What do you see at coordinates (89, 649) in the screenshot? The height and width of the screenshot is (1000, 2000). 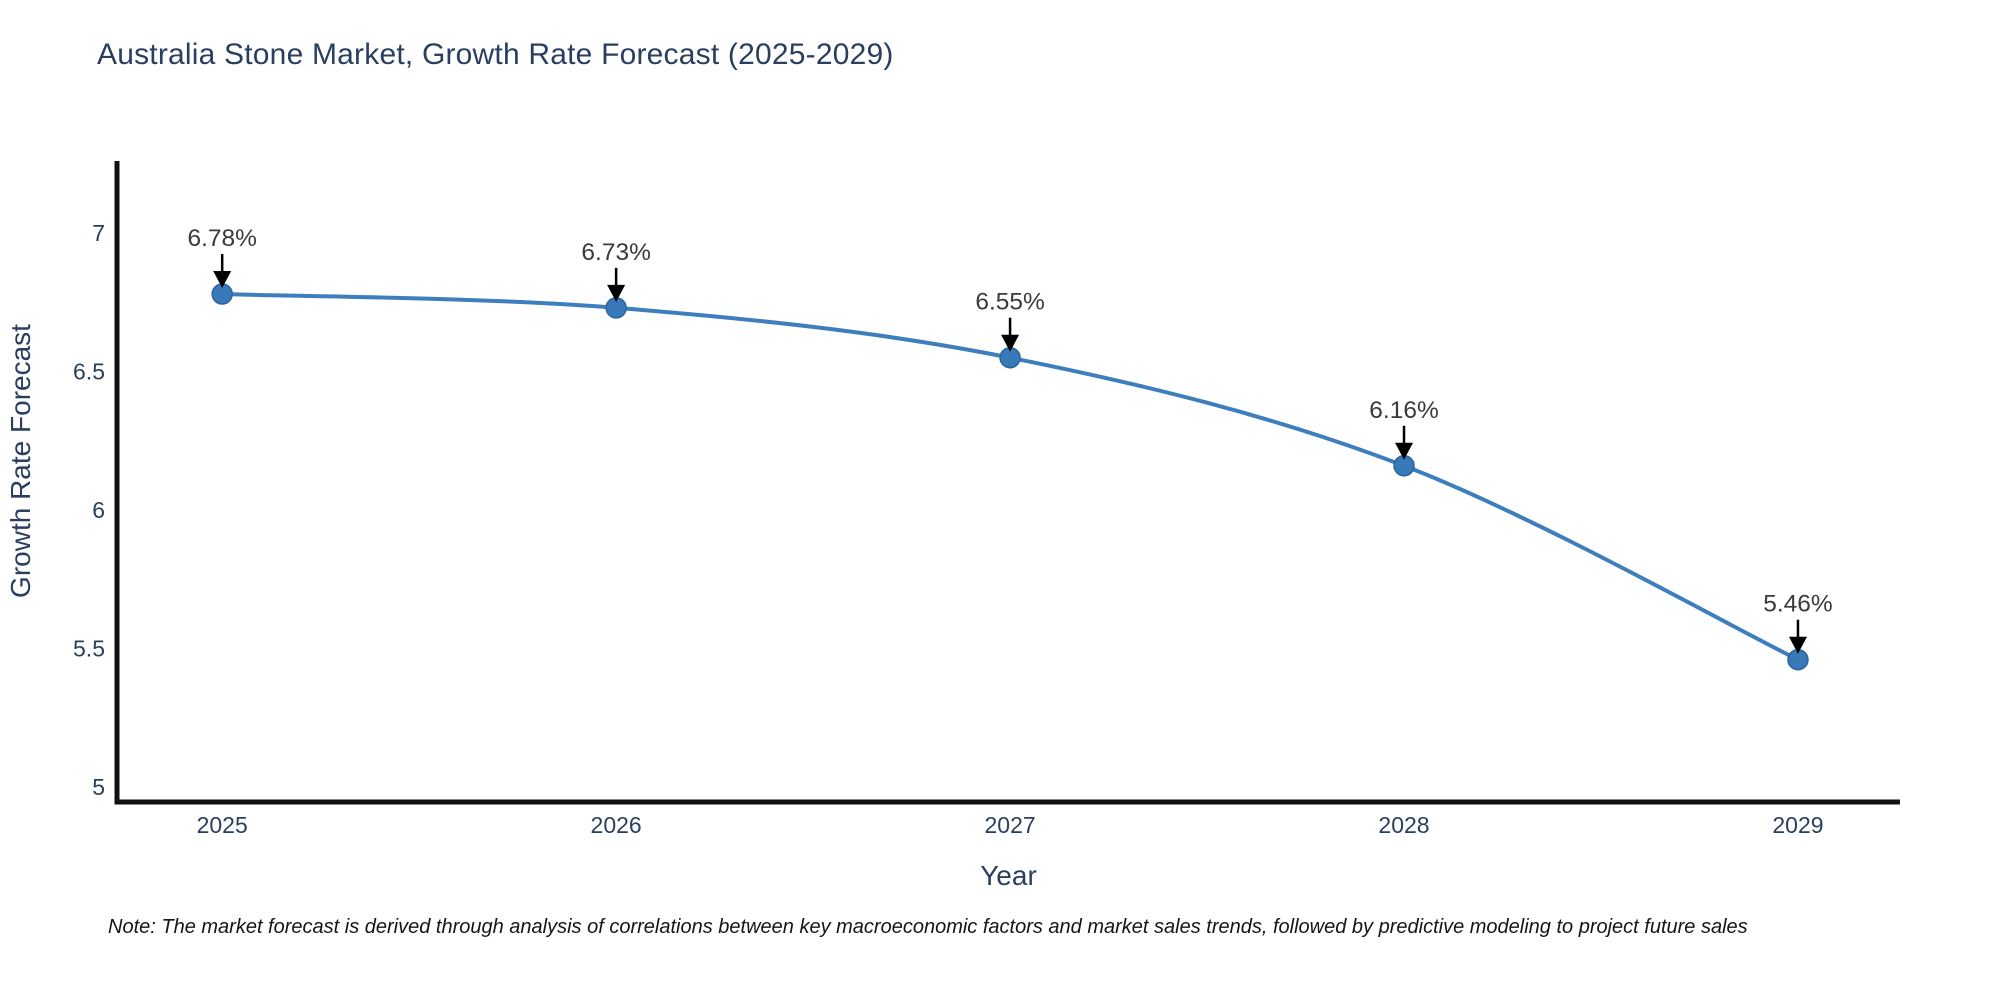 I see `y-tick-label: 5.5` at bounding box center [89, 649].